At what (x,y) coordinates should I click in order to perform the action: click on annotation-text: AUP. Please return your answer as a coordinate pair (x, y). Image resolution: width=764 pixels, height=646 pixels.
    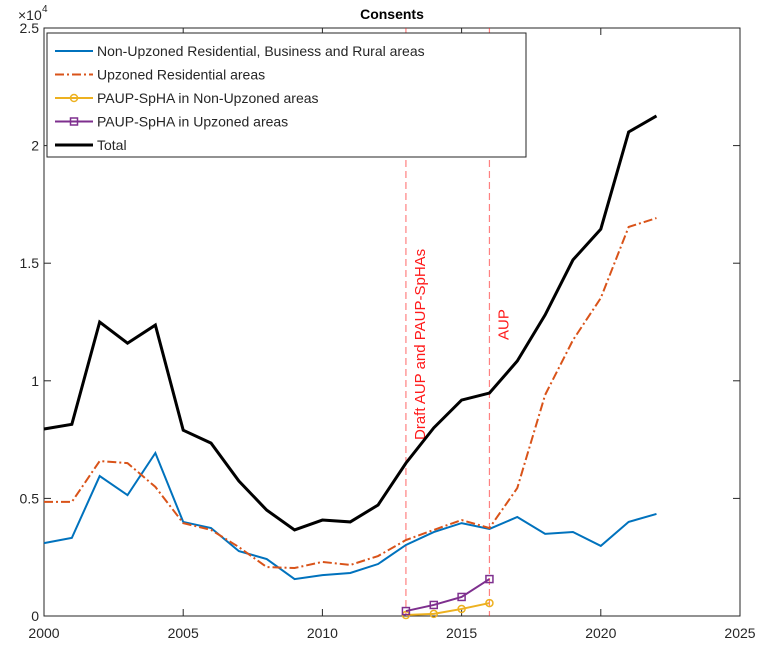
    Looking at the image, I should click on (503, 324).